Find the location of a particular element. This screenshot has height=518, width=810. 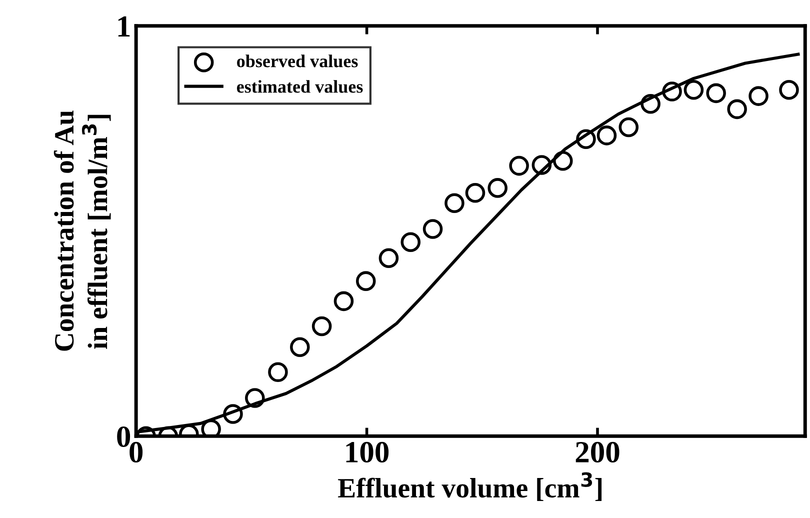

y-tick-label: 1 is located at coordinates (124, 26).